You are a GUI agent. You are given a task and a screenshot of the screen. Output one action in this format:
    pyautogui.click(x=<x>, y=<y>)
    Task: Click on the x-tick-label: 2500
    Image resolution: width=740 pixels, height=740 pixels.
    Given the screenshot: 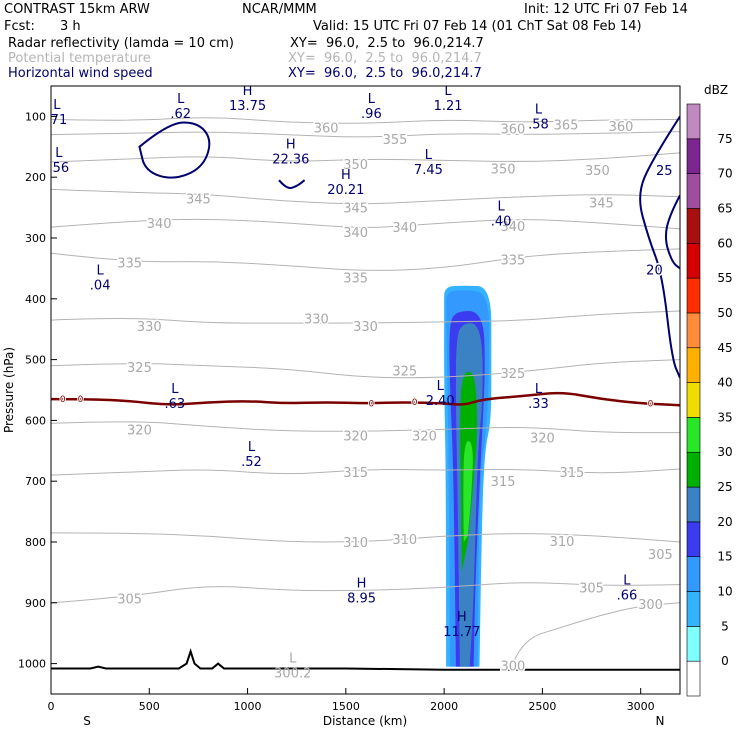 What is the action you would take?
    pyautogui.click(x=542, y=706)
    